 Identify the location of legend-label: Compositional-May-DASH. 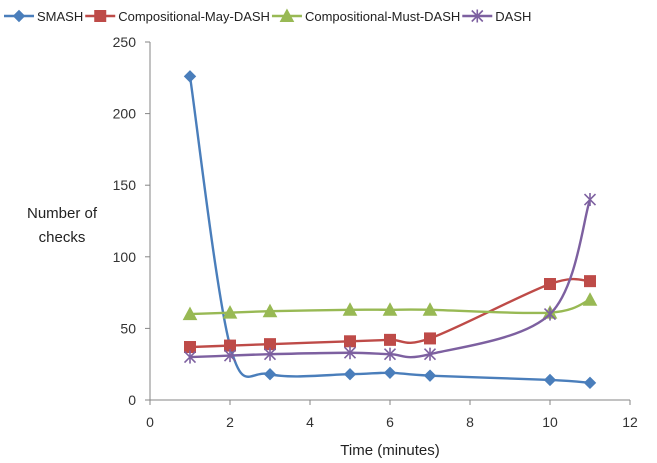
(194, 16).